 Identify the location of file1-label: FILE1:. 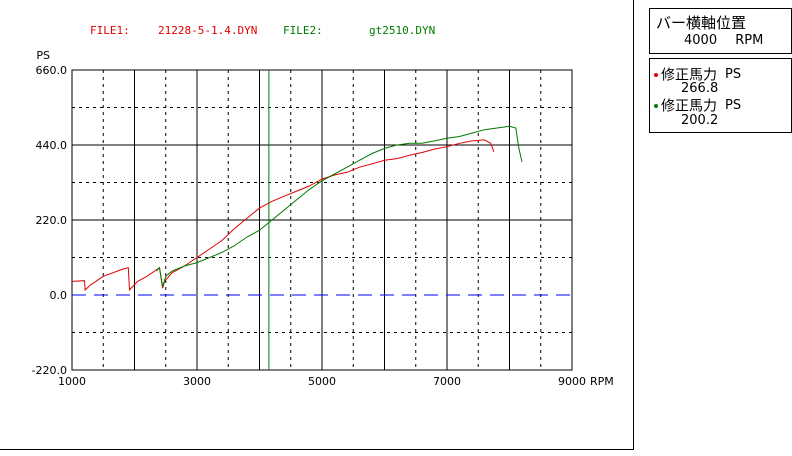
(110, 30).